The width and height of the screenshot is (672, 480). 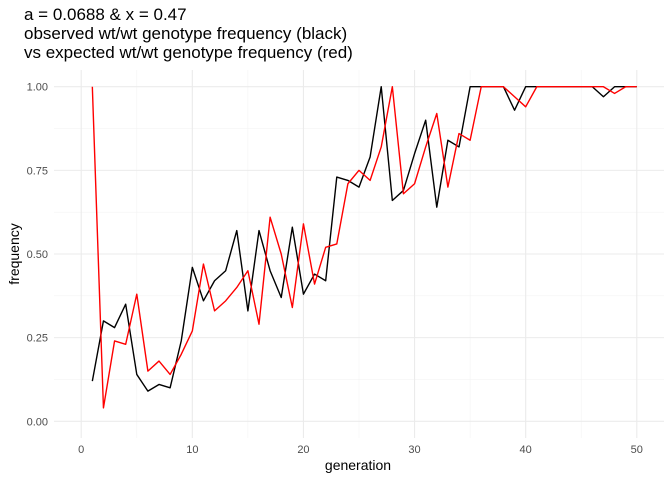 I want to click on y-tick-label: 0.00, so click(x=37, y=422).